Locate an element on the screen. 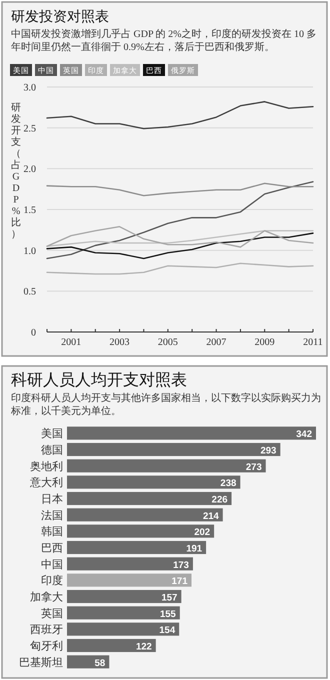 Image resolution: width=330 pixels, height=680 pixels. text: 研发开支（占 GDP%比） is located at coordinates (16, 171).